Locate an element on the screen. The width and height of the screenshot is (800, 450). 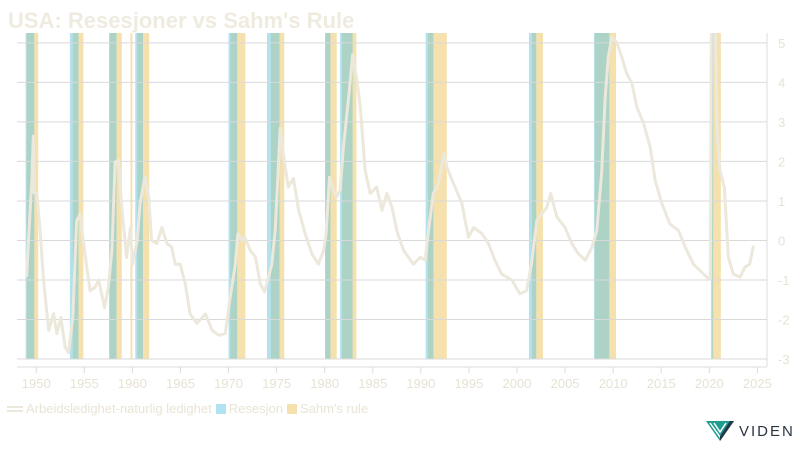
legend-item-sahm-rule: Sahm's rule is located at coordinates (327, 408).